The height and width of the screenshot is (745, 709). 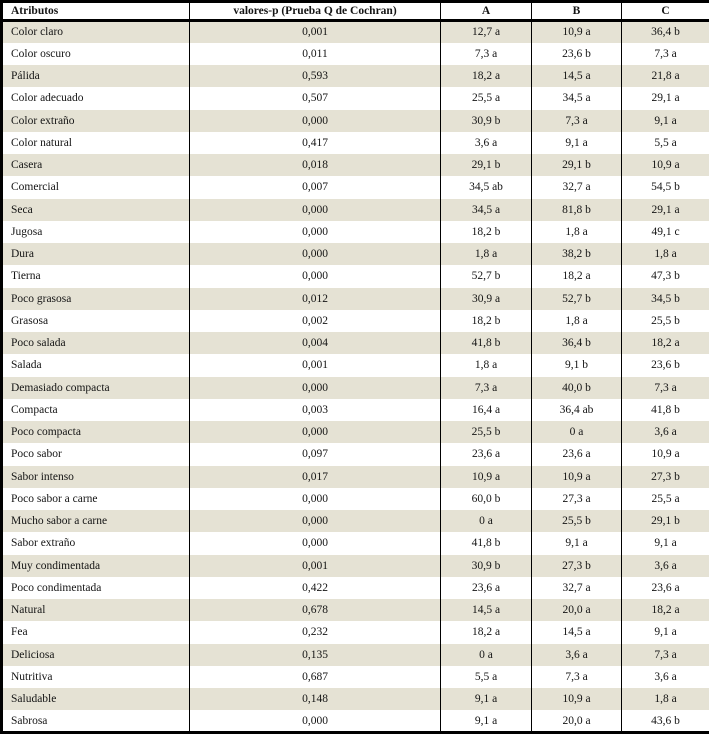 I want to click on value-a-cell: 18,2 b, so click(x=486, y=320).